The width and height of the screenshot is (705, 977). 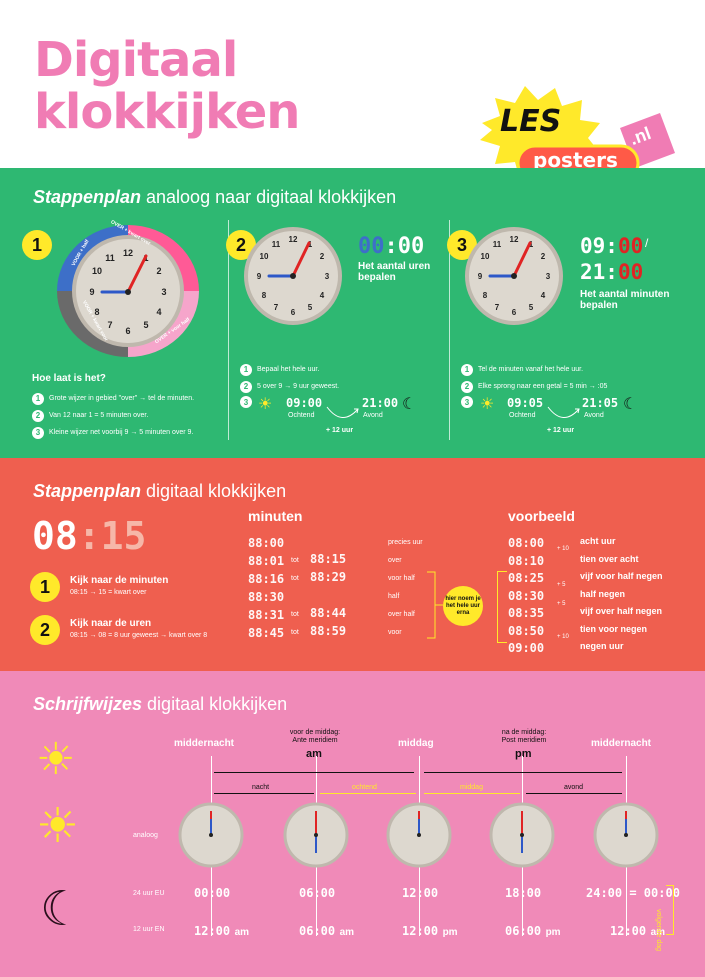 I want to click on row-label: 12 uur EN, so click(x=149, y=929).